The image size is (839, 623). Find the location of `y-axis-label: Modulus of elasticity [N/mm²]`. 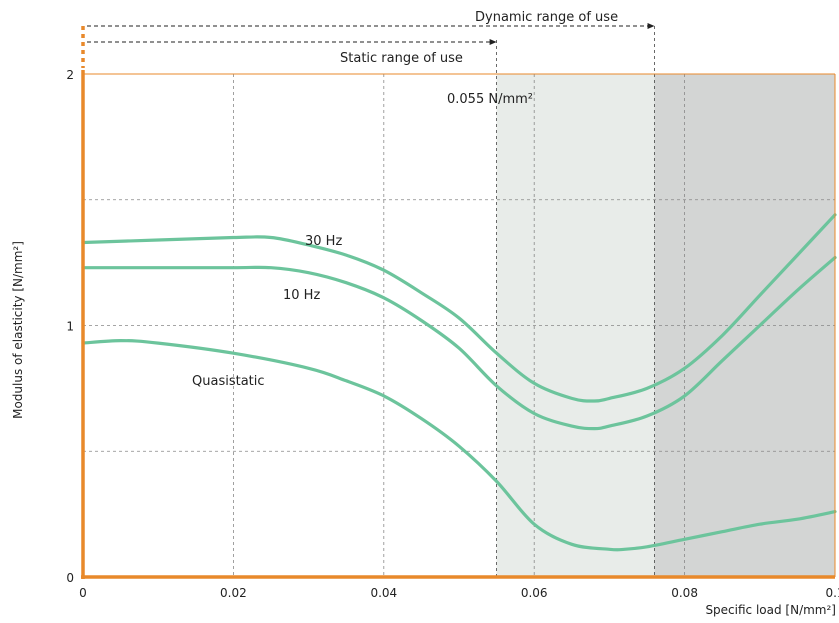

y-axis-label: Modulus of elasticity [N/mm²] is located at coordinates (18, 330).